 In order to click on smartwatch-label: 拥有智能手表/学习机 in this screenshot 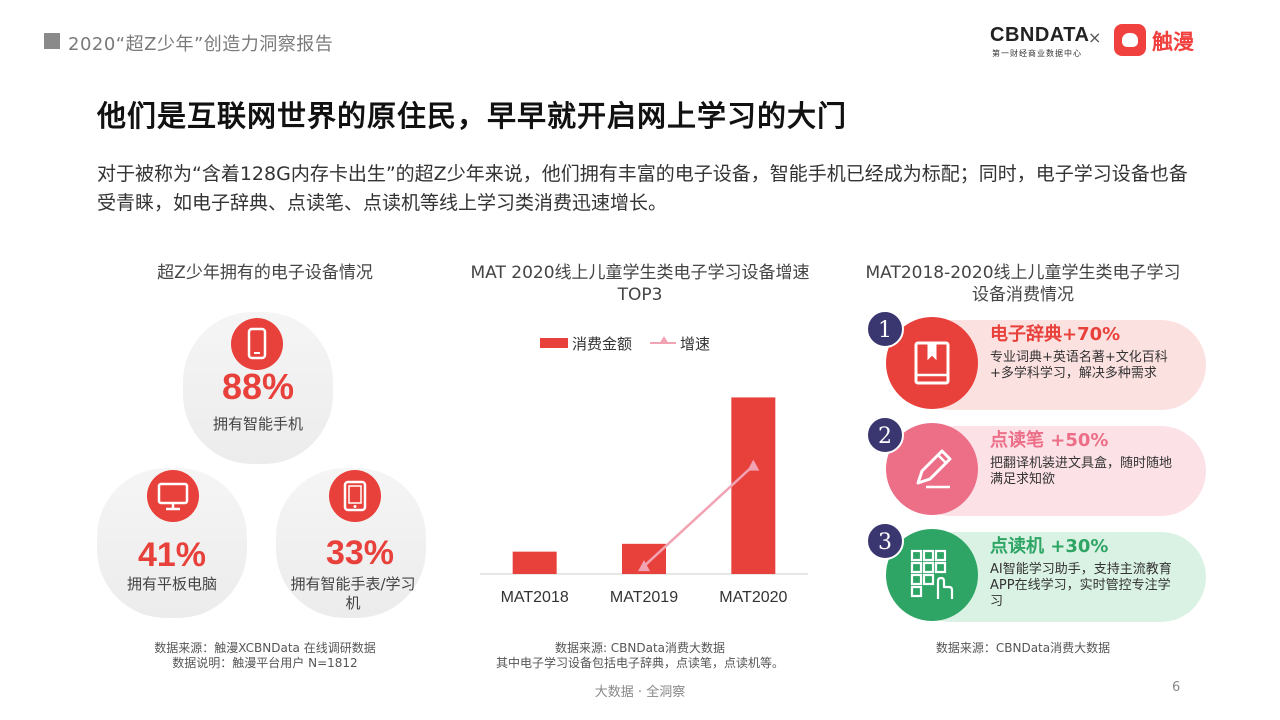, I will do `click(353, 593)`.